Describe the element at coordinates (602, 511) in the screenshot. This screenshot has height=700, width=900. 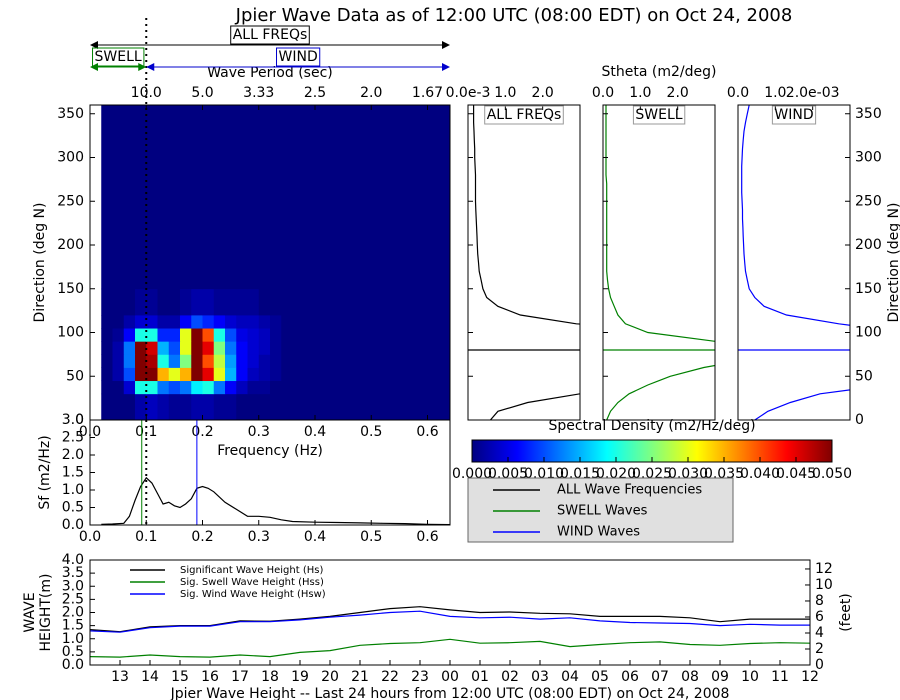
I see `legend-label: SWELL Waves` at that location.